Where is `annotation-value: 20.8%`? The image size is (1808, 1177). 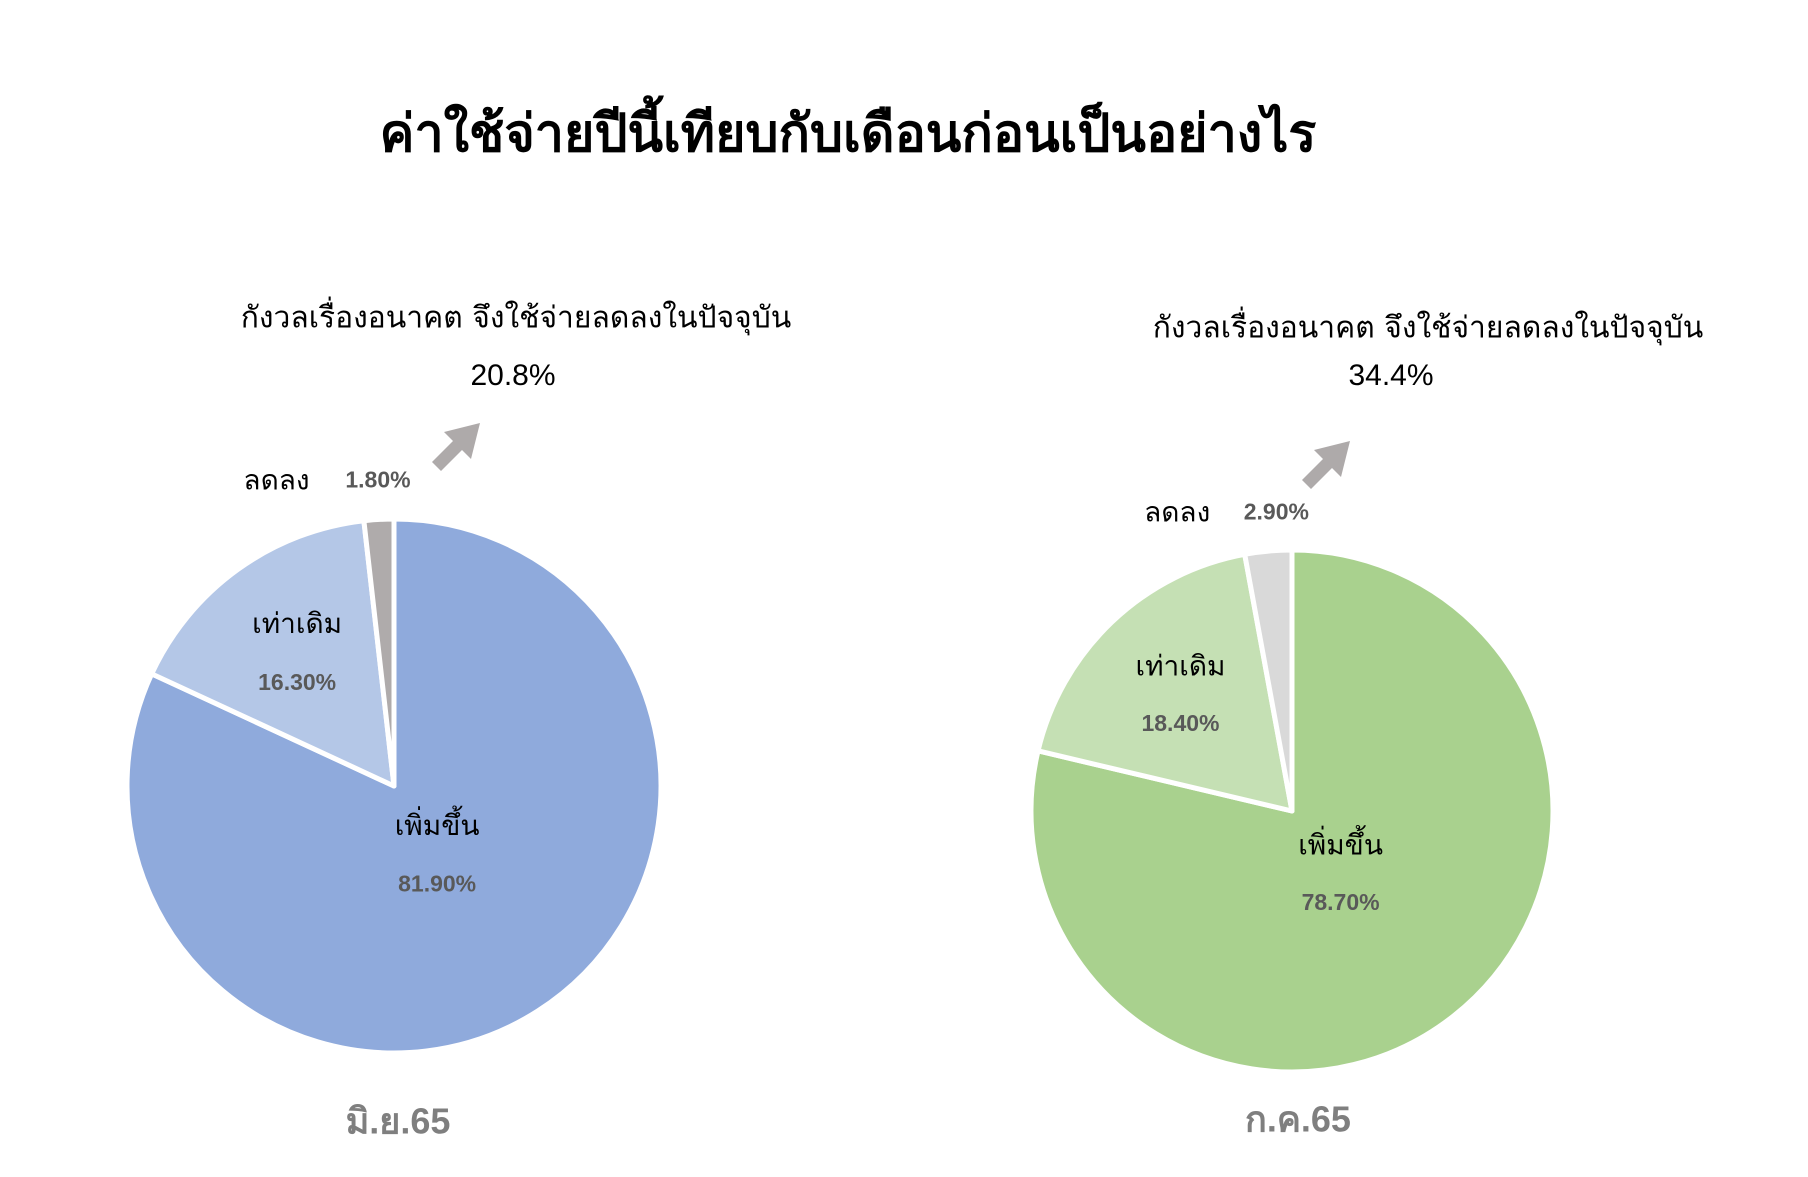 annotation-value: 20.8% is located at coordinates (512, 375).